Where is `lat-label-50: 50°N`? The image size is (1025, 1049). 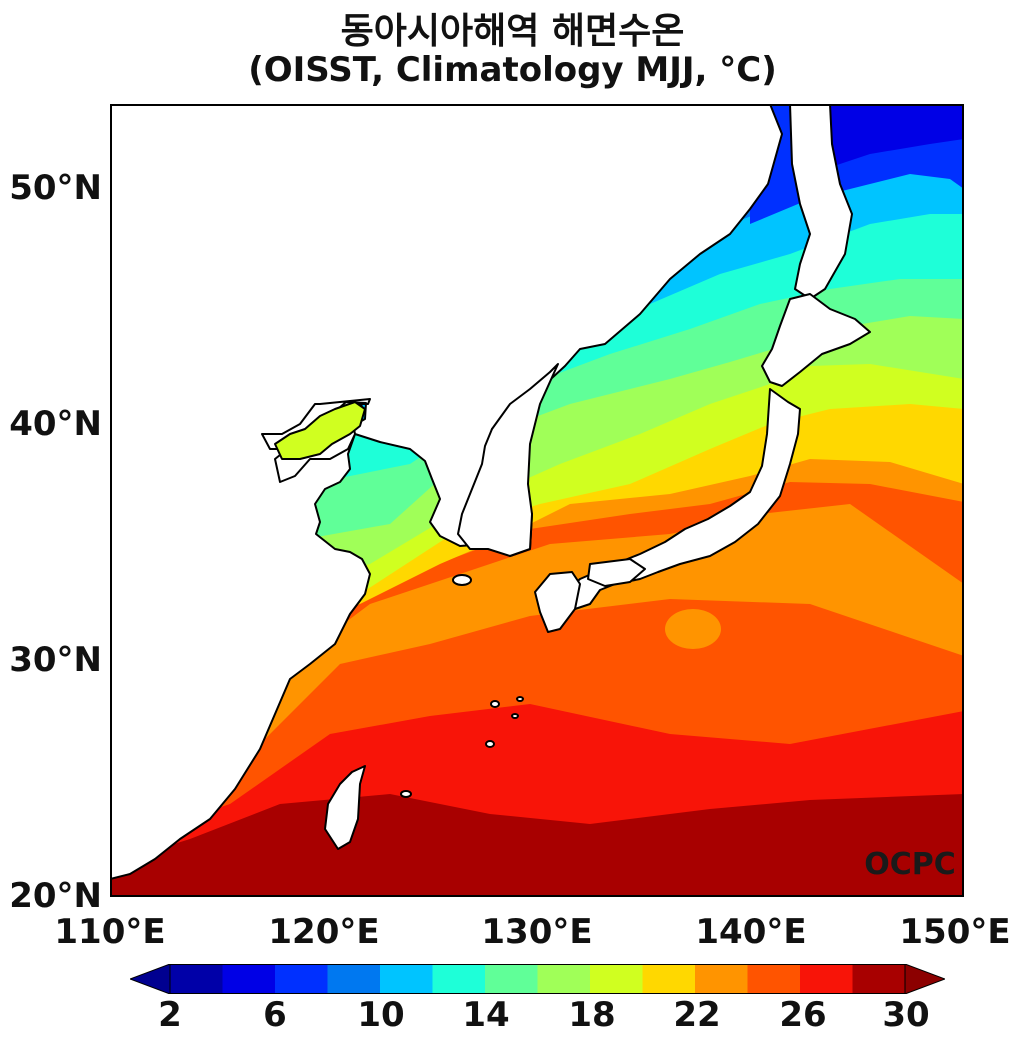
lat-label-50: 50°N is located at coordinates (55, 188).